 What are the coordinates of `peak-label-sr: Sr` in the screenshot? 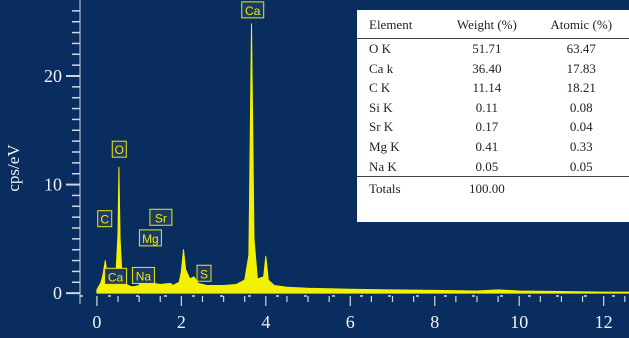 It's located at (161, 218).